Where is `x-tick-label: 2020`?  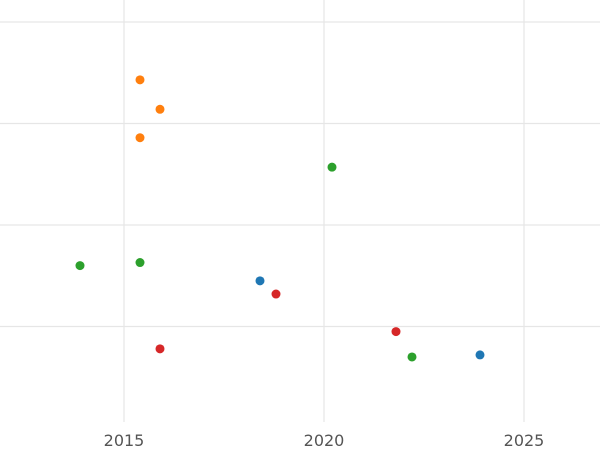
x-tick-label: 2020 is located at coordinates (324, 440).